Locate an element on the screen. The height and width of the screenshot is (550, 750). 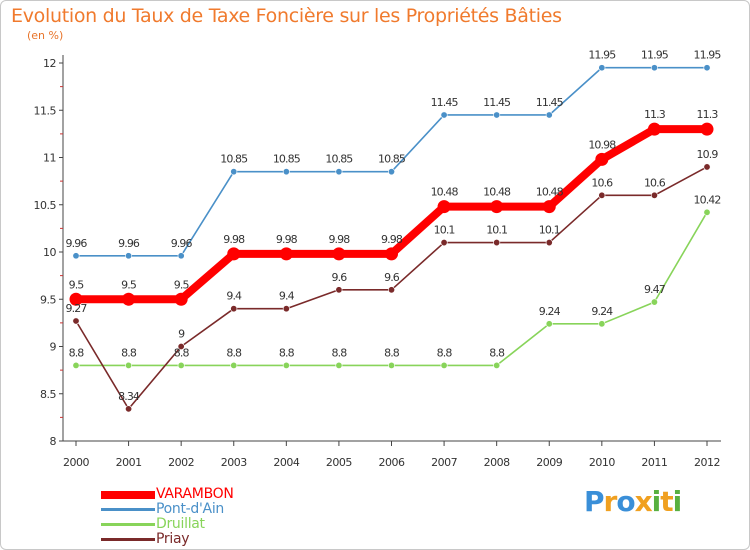
data-label: 9.27 is located at coordinates (77, 308).